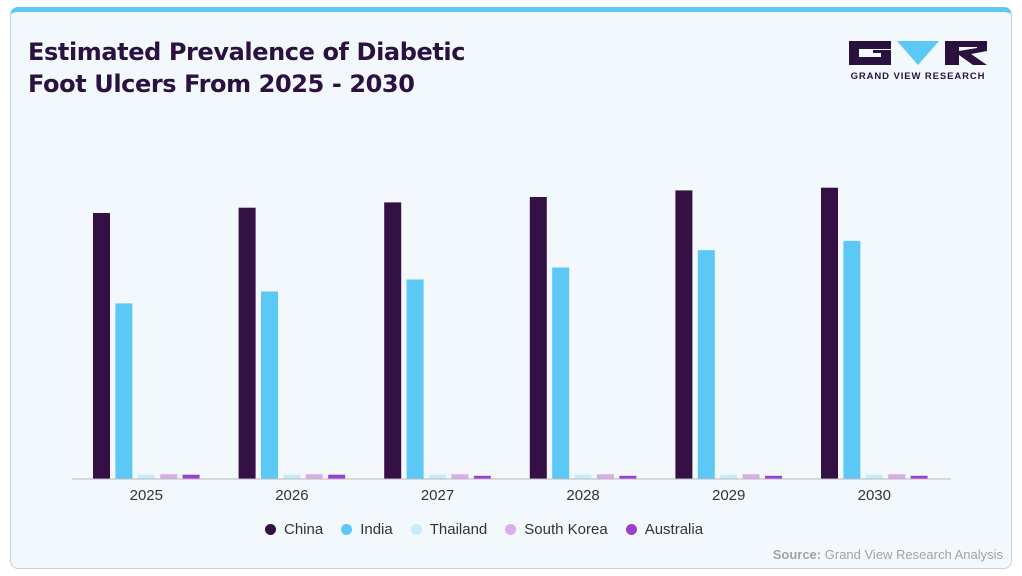  Describe the element at coordinates (913, 554) in the screenshot. I see `source-text: Grand View Research Analysis` at that location.